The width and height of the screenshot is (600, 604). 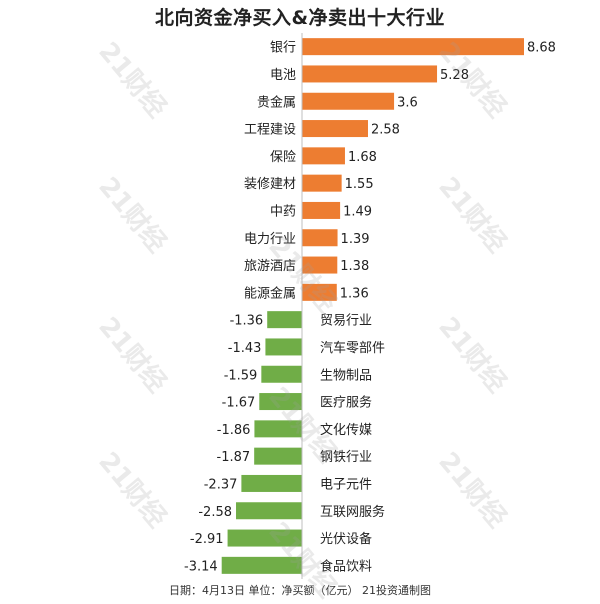 I want to click on category-label: 食品饮料, so click(x=346, y=566).